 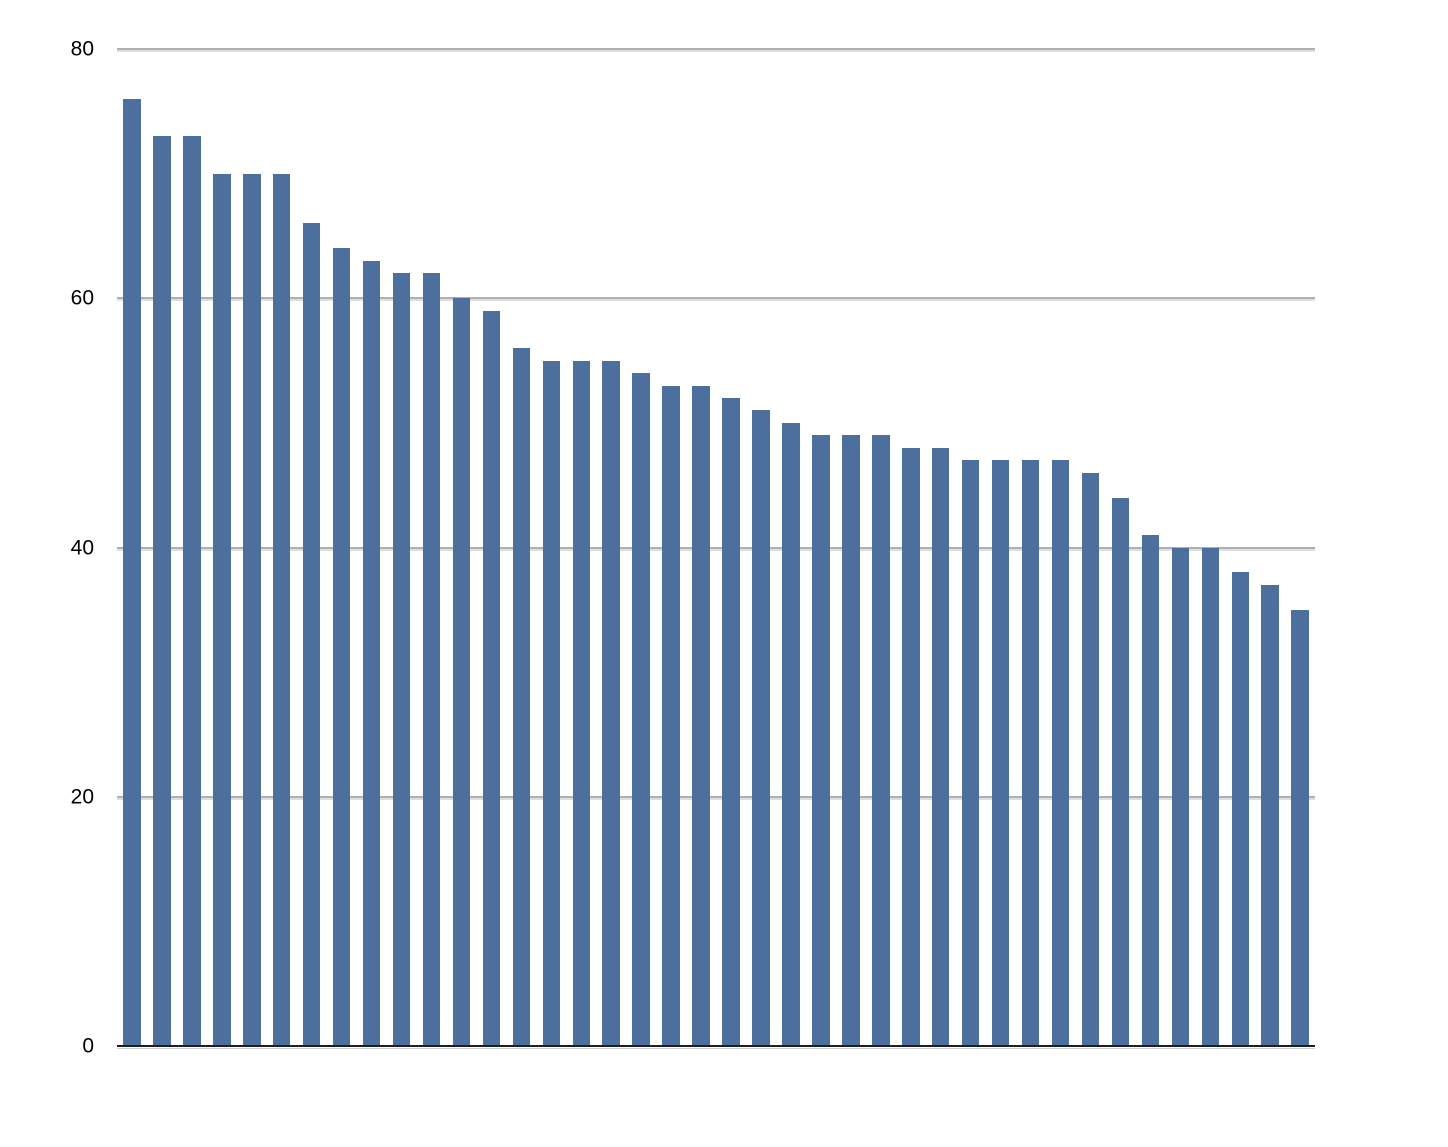 I want to click on y-tick-label: 0, so click(x=88, y=1046).